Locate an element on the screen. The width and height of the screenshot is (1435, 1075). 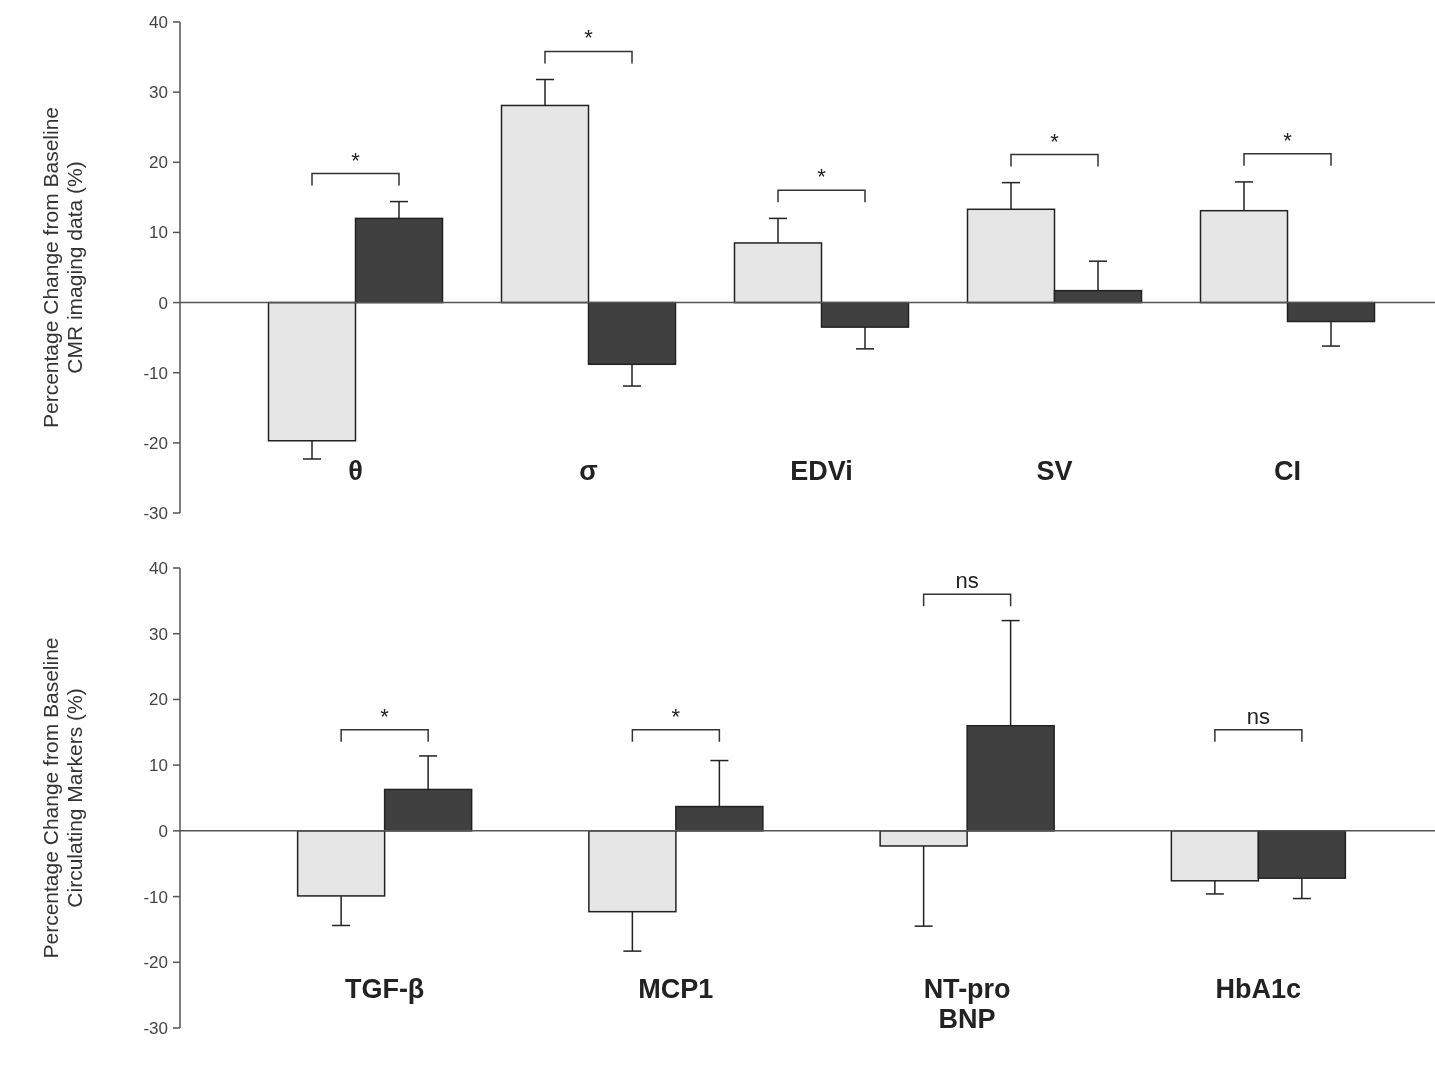
x-tick-label: EDVi is located at coordinates (821, 471).